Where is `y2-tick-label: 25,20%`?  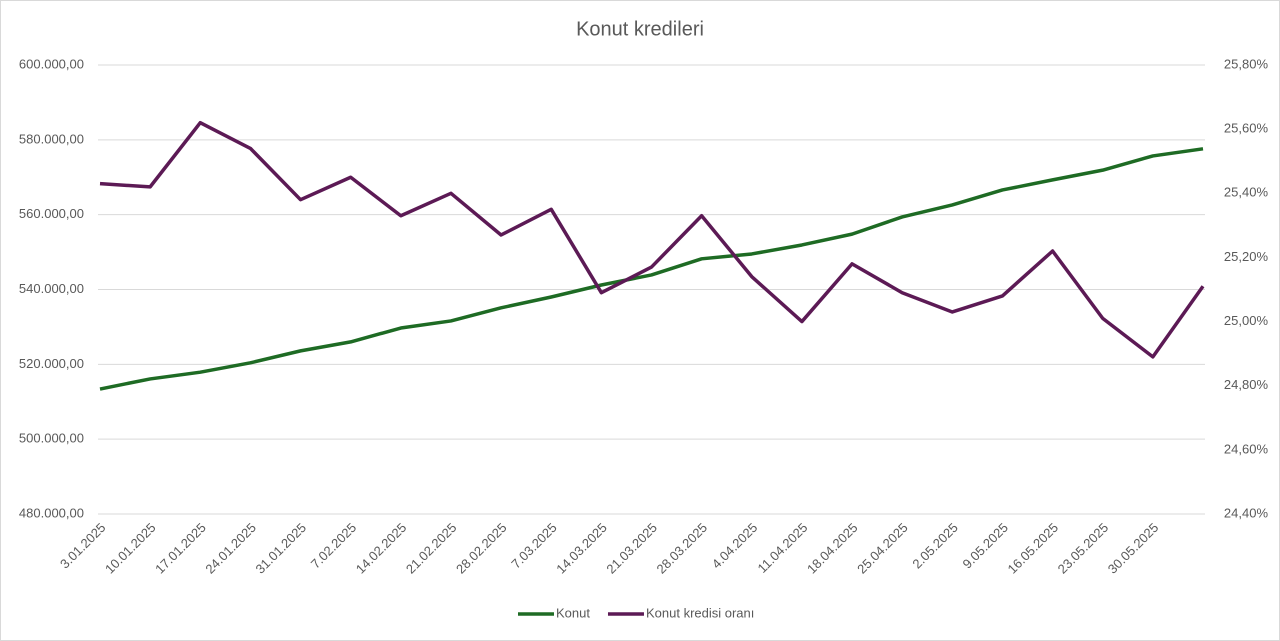
y2-tick-label: 25,20% is located at coordinates (1246, 256).